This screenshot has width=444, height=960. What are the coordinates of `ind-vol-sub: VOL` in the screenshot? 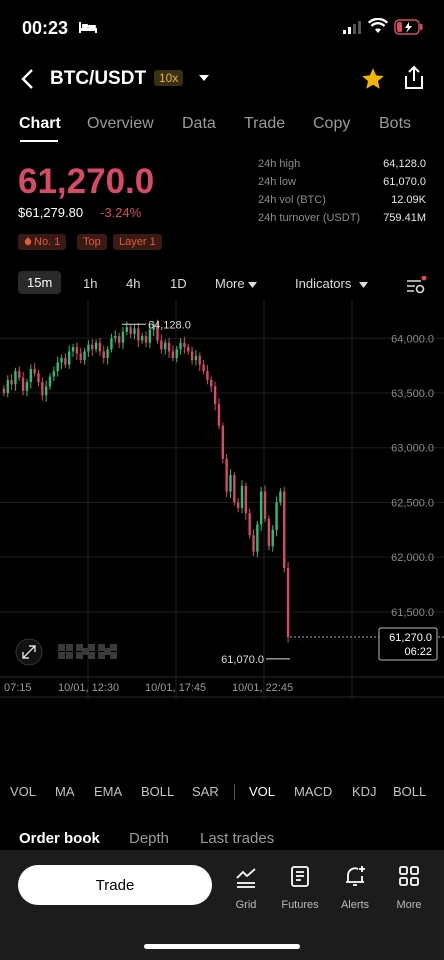 It's located at (262, 791).